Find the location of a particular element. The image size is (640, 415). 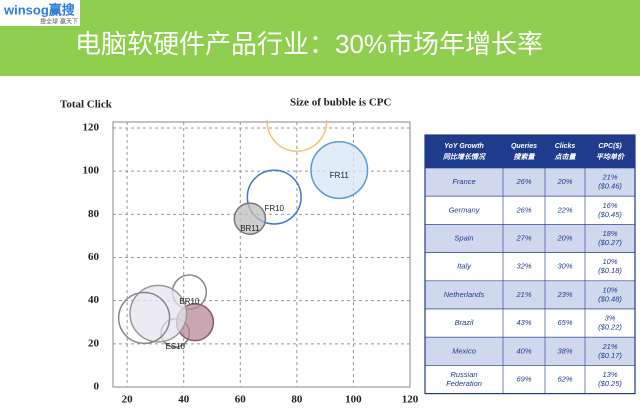

slide-title: 电脑软硬件产品行业：30%市场年增长率 is located at coordinates (309, 44).